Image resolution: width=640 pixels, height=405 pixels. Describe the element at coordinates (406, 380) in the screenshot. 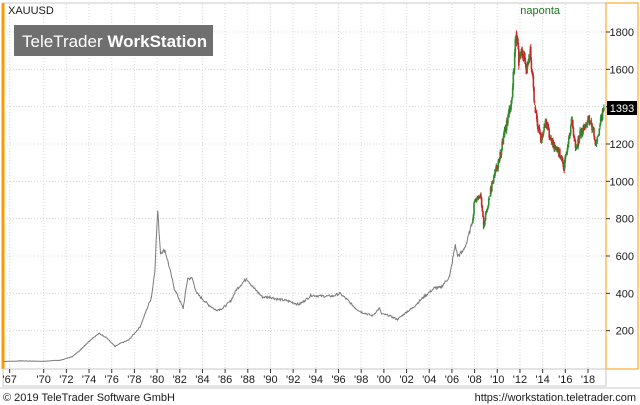

I see `x-tick-label: '02` at that location.